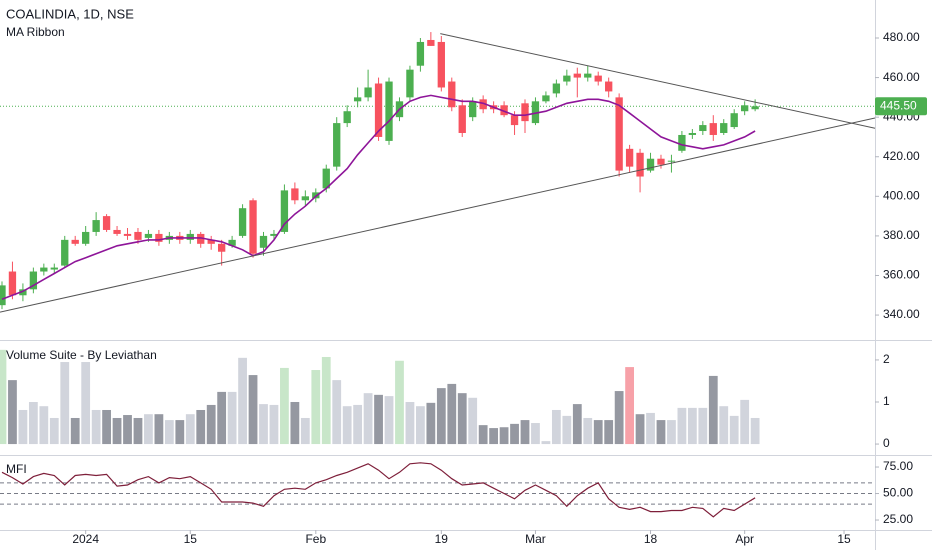 This screenshot has height=550, width=932. I want to click on y-tick-label: 380.00, so click(901, 235).